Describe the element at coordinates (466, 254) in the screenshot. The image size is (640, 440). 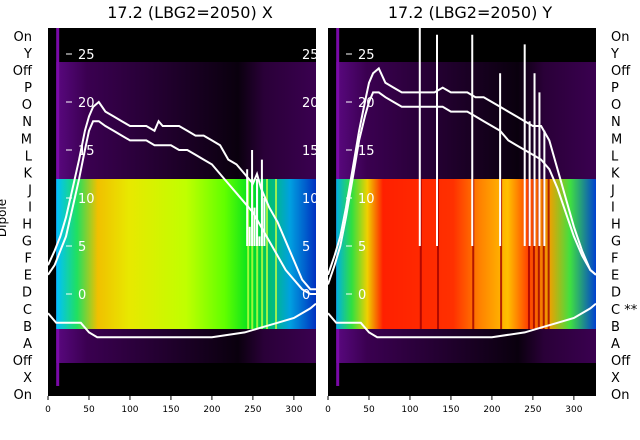
I see `colour-band` at that location.